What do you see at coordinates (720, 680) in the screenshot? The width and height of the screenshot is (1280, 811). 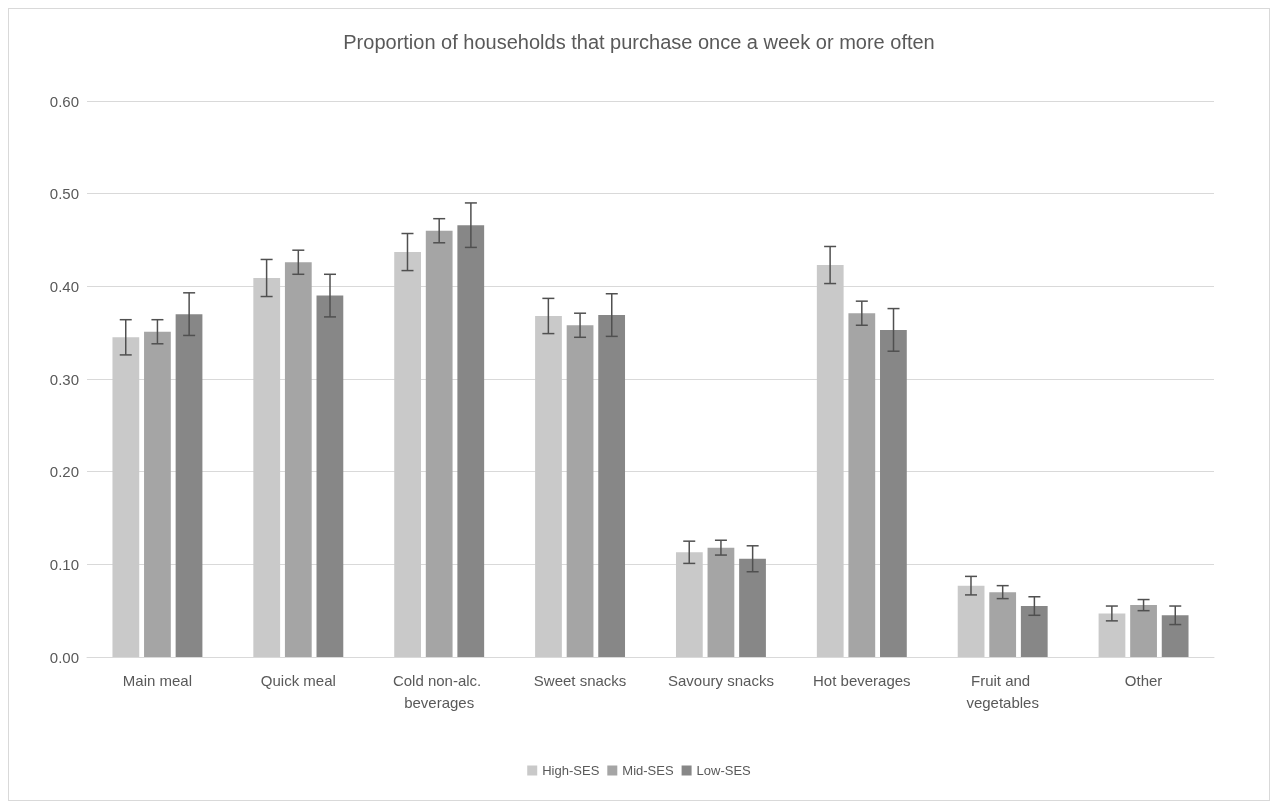 I see `x-tick-label: Savoury snacks` at bounding box center [720, 680].